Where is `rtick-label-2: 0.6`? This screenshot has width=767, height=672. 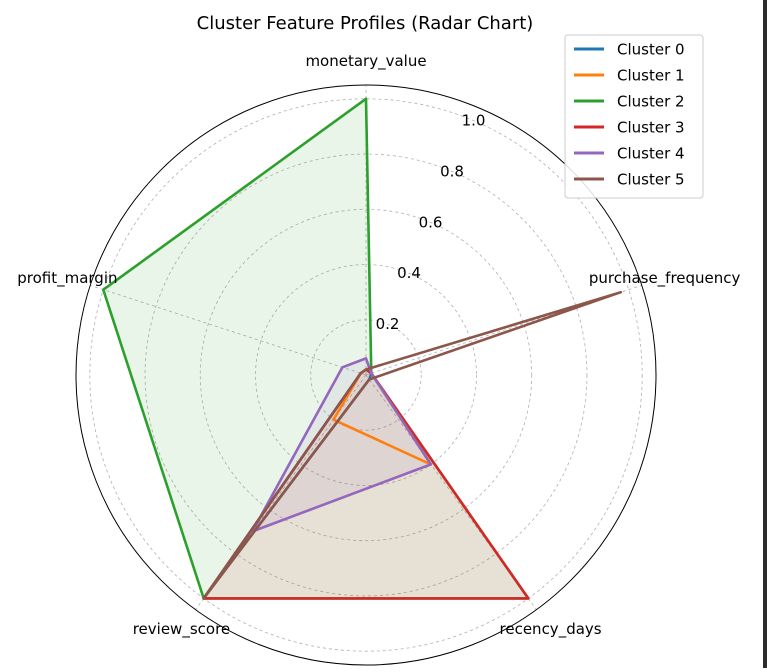 rtick-label-2: 0.6 is located at coordinates (431, 222).